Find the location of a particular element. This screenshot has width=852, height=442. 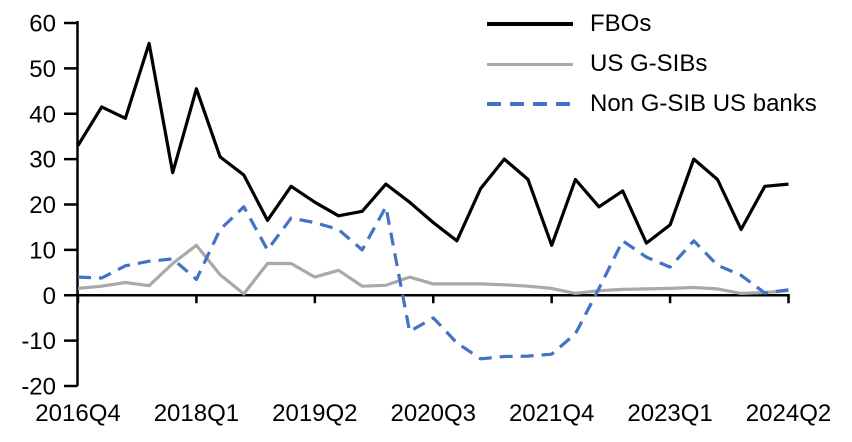

x-axis-tick-label: 2024Q2 is located at coordinates (788, 413).